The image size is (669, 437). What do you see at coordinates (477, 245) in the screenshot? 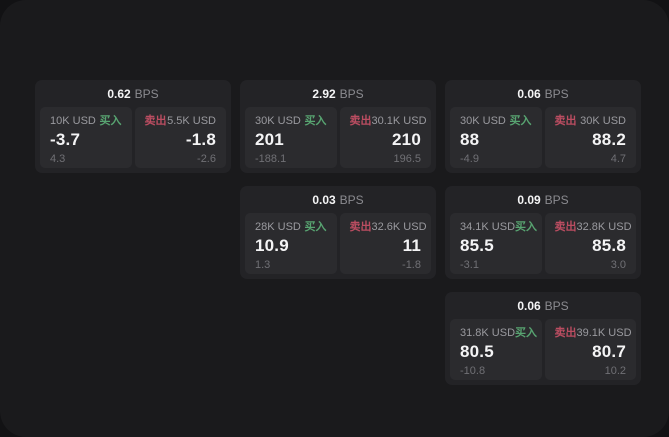
I see `price-value: 85.5` at bounding box center [477, 245].